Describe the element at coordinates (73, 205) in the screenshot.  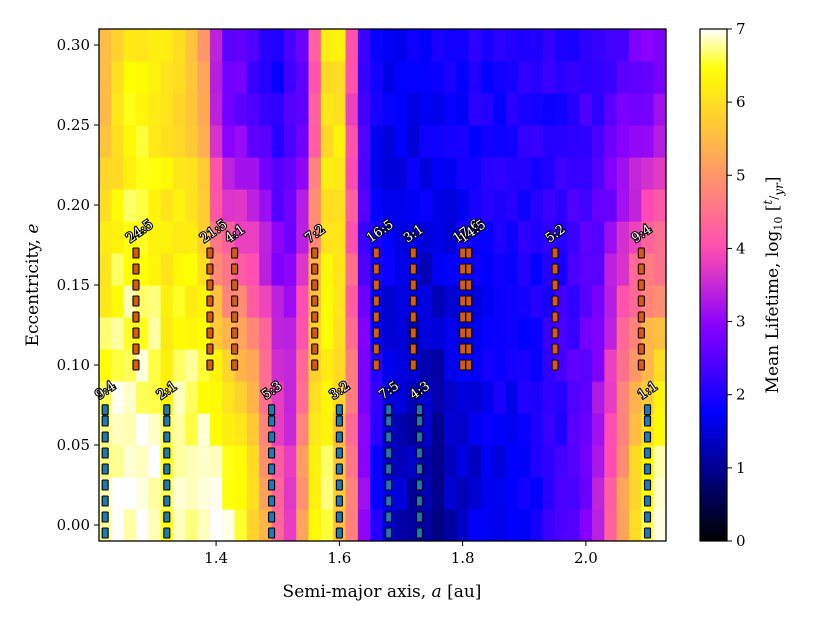
I see `y-tick-label: 0.20` at that location.